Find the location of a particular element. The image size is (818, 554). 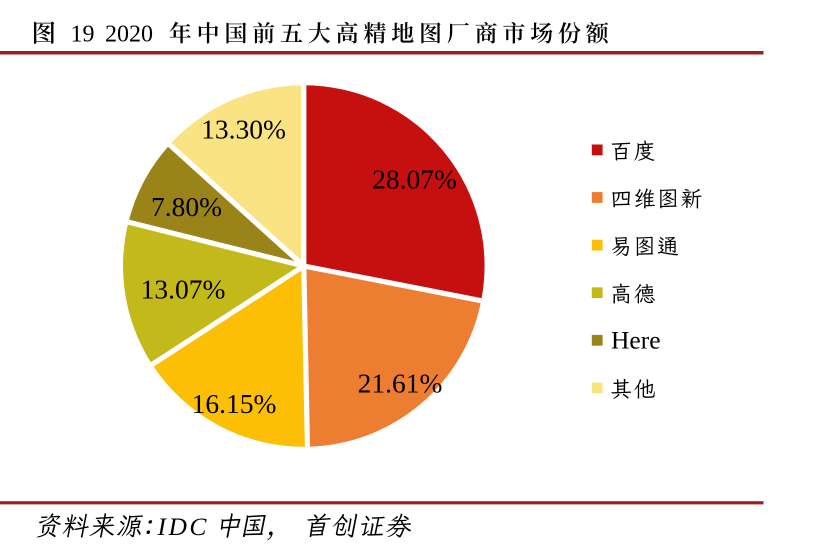

svg-text: 28.07% is located at coordinates (414, 178).